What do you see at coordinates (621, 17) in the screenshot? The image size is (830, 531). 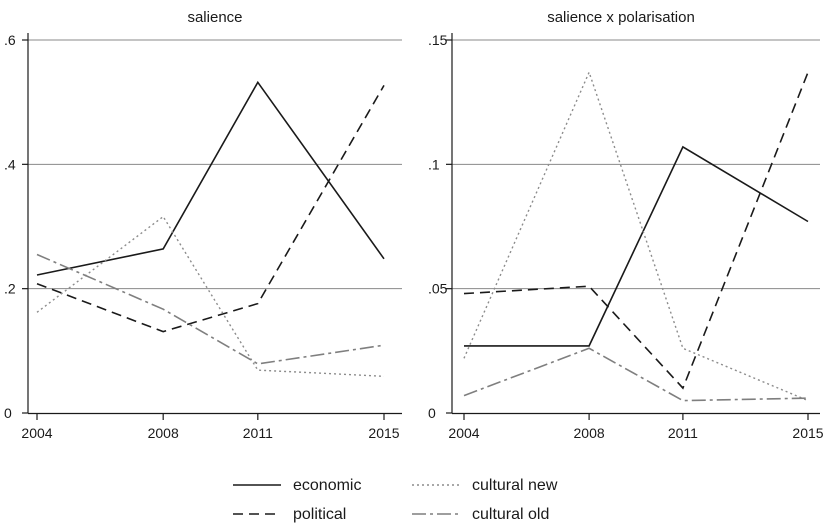 I see `panel-title: salience x polarisation` at bounding box center [621, 17].